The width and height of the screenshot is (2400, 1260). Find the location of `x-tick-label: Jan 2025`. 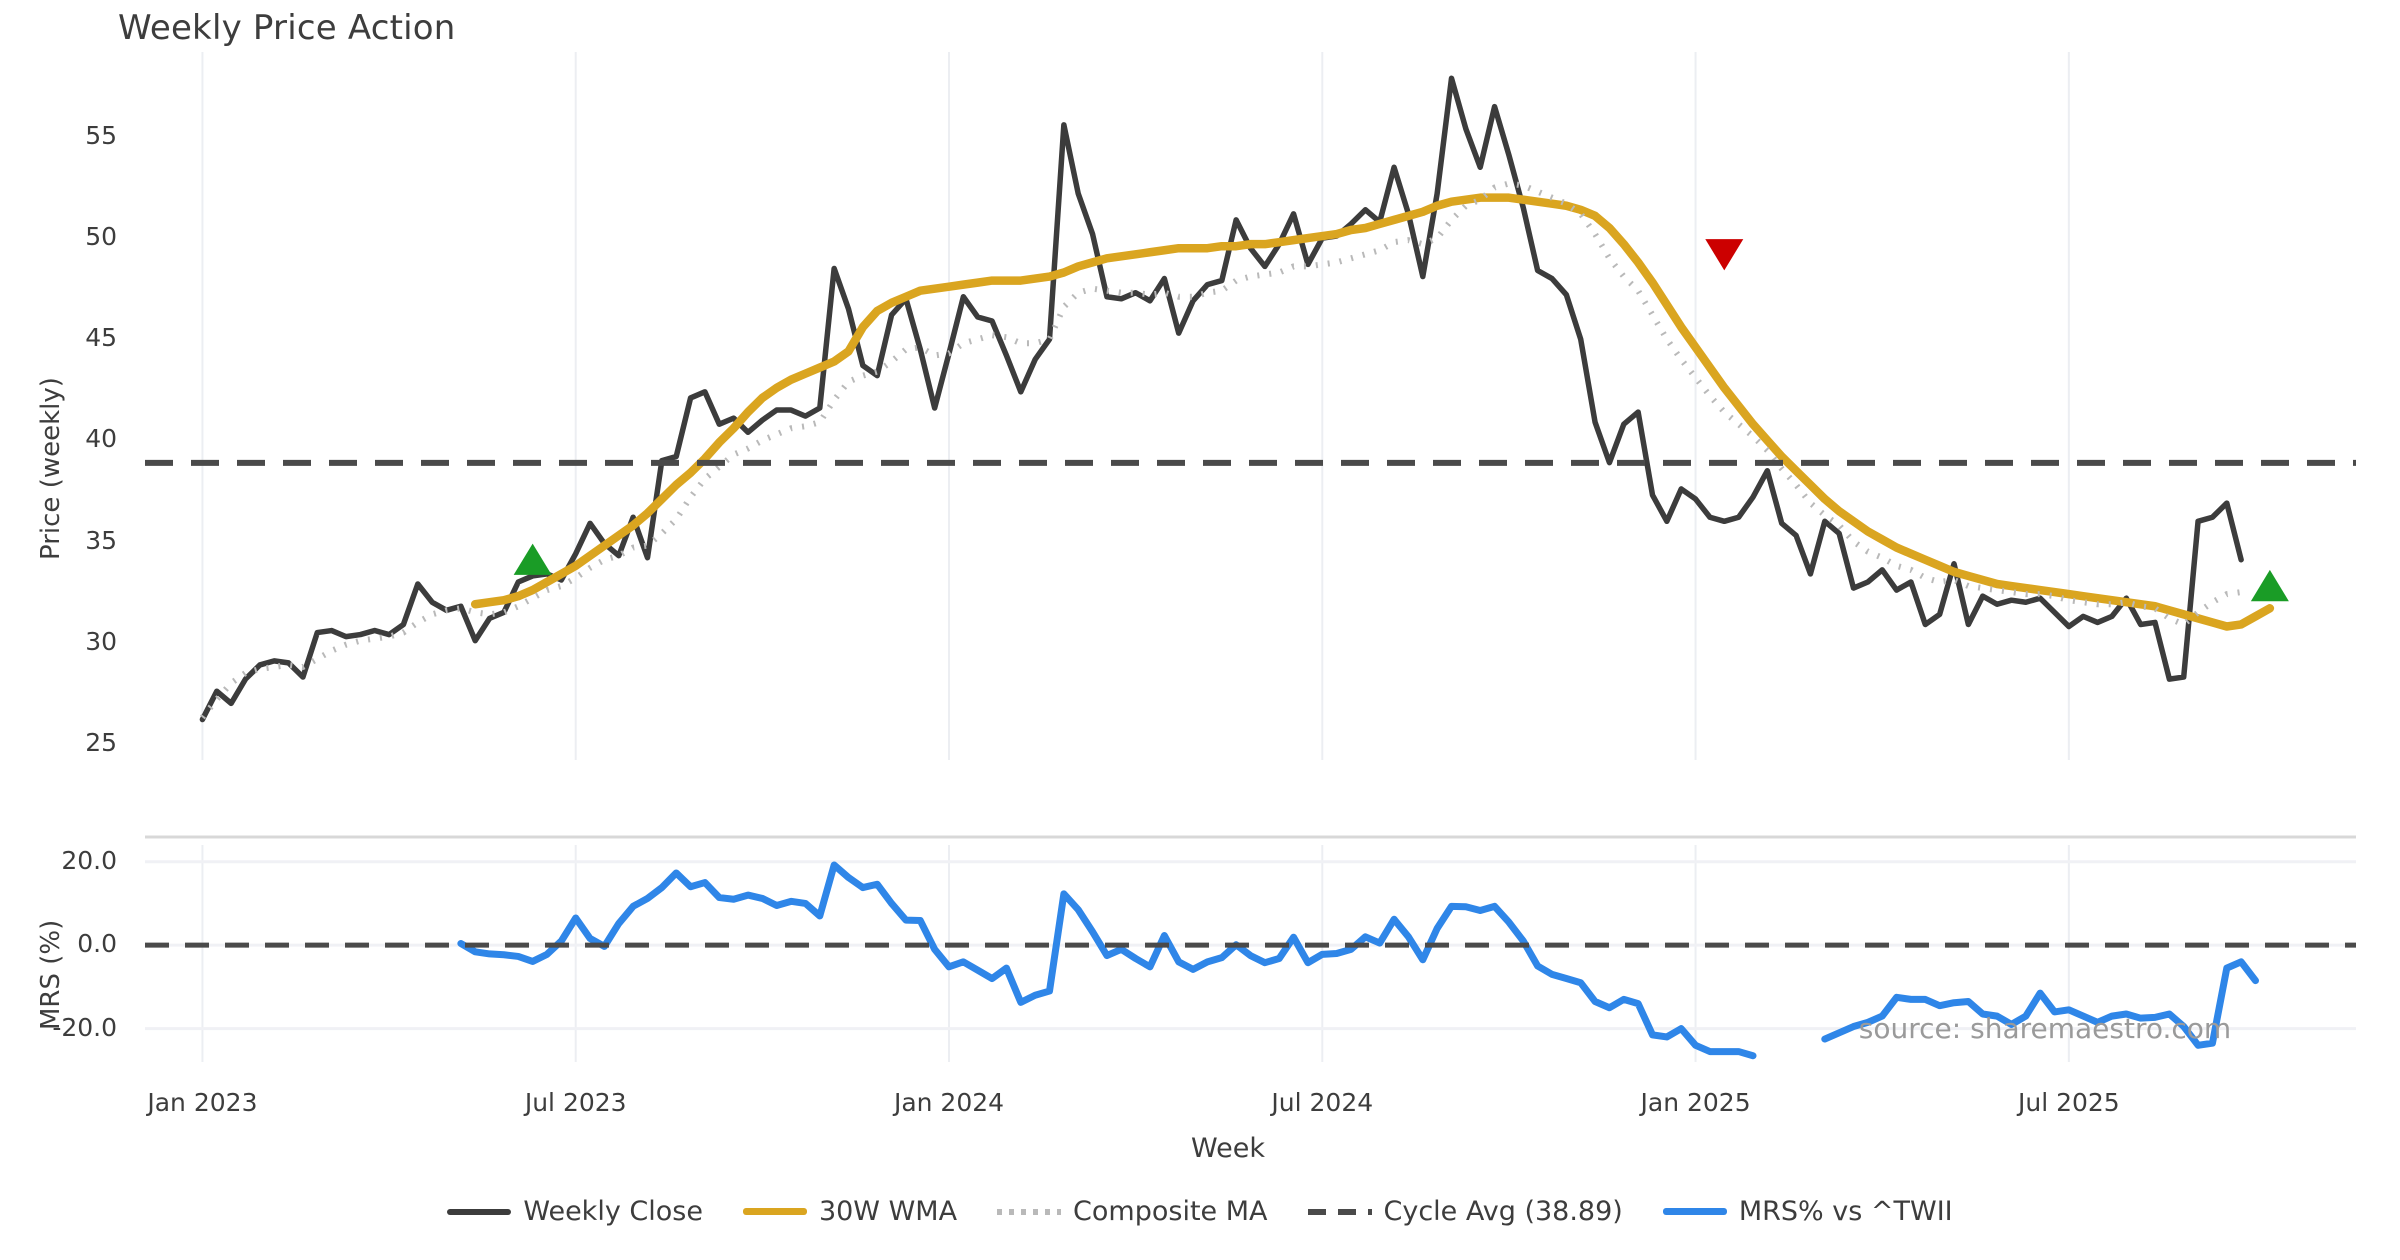

x-tick-label: Jan 2025 is located at coordinates (1695, 1102).